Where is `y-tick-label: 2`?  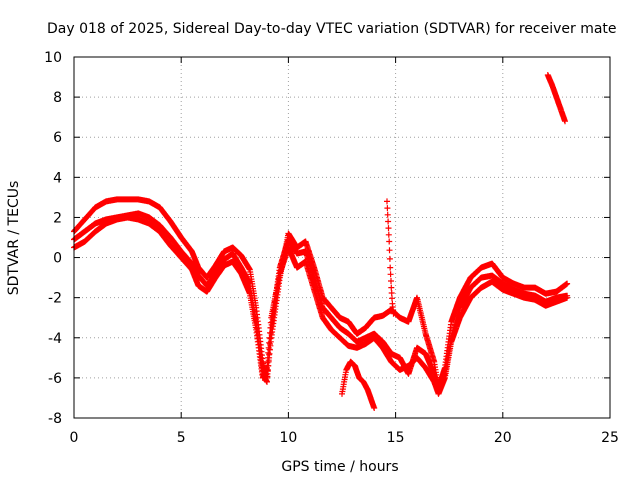
y-tick-label: 2 is located at coordinates (57, 218).